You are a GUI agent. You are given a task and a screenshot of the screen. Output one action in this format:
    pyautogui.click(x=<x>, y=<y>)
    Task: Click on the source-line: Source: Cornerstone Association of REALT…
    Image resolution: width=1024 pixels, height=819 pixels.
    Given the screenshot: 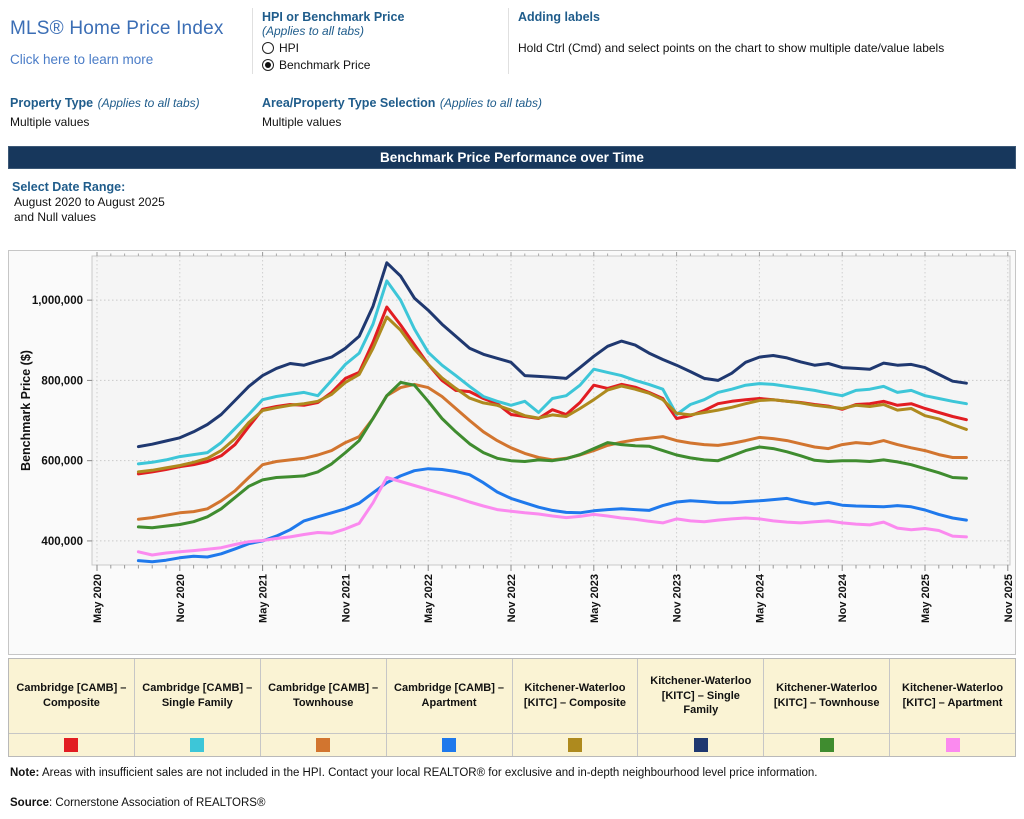 What is the action you would take?
    pyautogui.click(x=137, y=803)
    